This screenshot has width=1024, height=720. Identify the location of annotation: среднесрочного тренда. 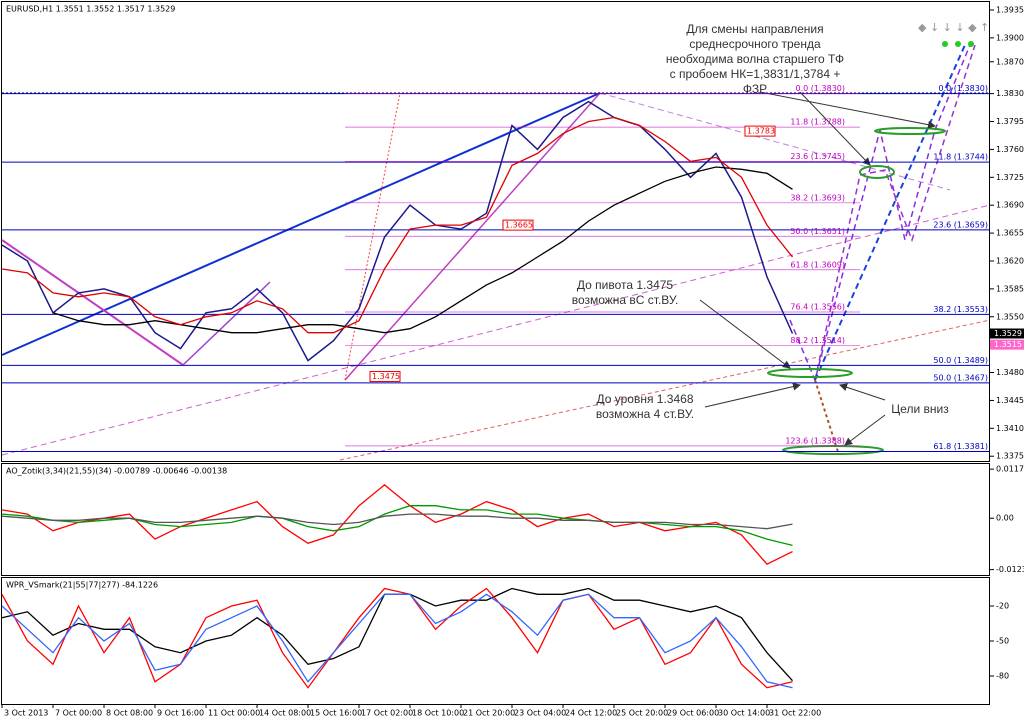
(755, 44).